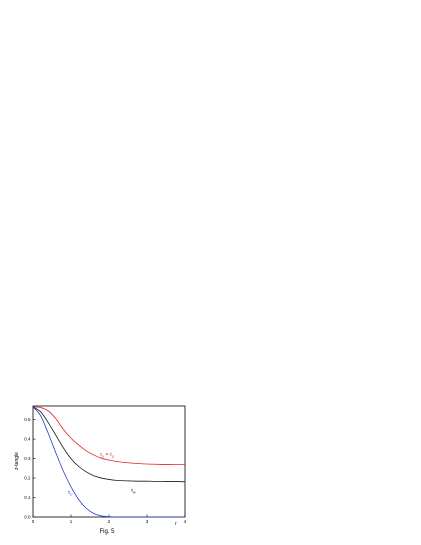 This screenshot has height=545, width=421. Describe the element at coordinates (107, 455) in the screenshot. I see `series-label-tau-pq: τp = τq` at that location.